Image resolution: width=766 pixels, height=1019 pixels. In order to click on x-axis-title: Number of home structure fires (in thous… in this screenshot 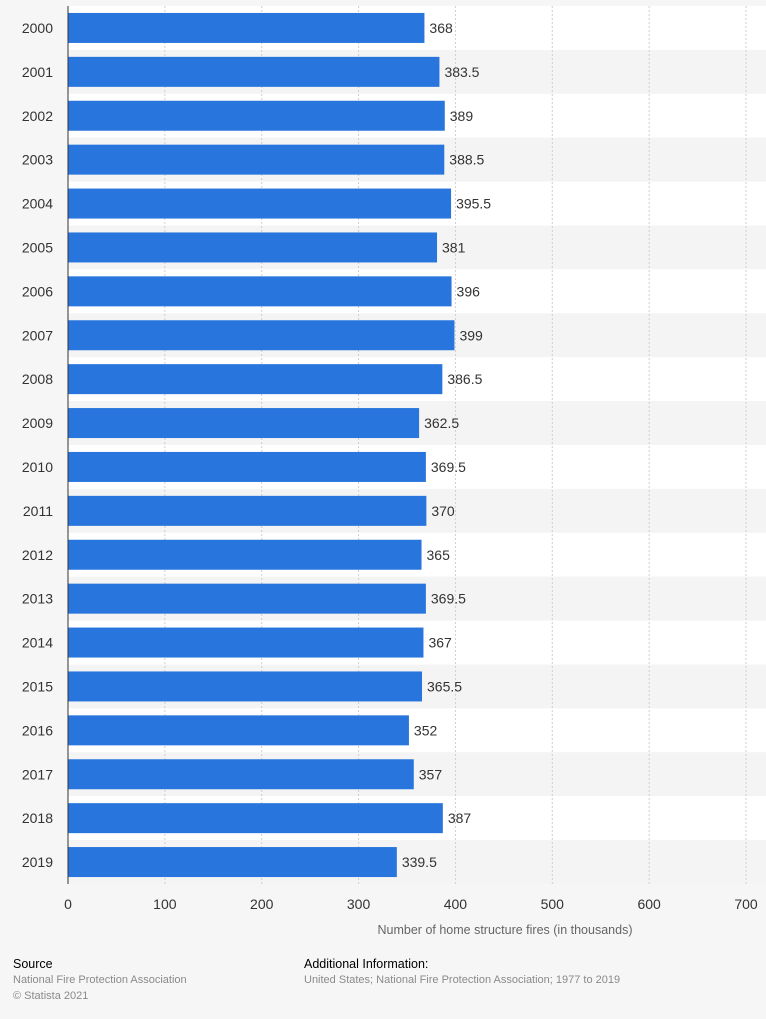, I will do `click(505, 930)`.